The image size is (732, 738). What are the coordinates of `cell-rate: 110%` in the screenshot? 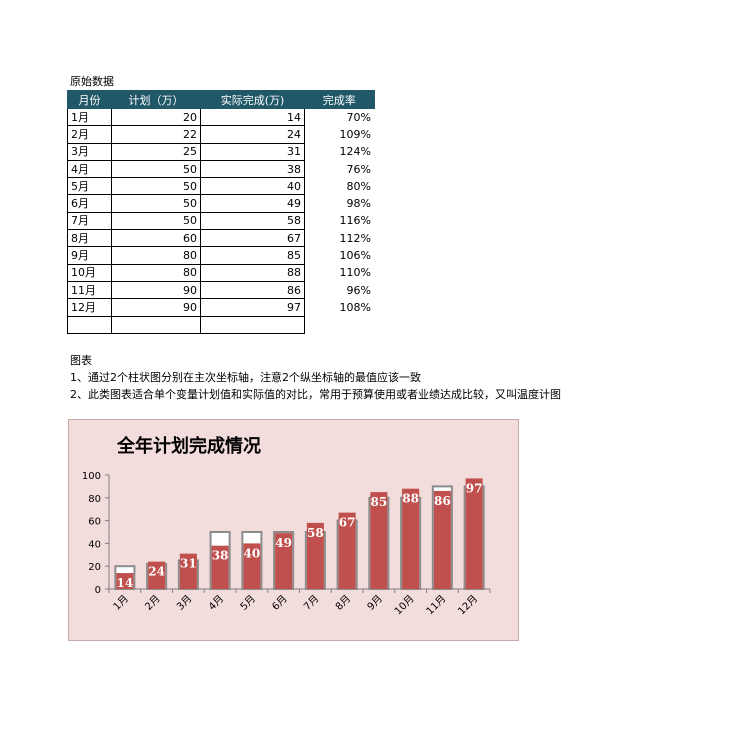 It's located at (355, 273).